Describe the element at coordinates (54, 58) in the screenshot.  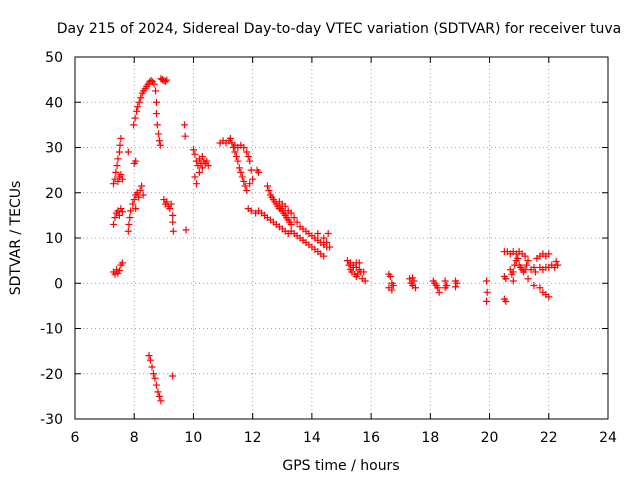
I see `y-tick-label: 50` at that location.